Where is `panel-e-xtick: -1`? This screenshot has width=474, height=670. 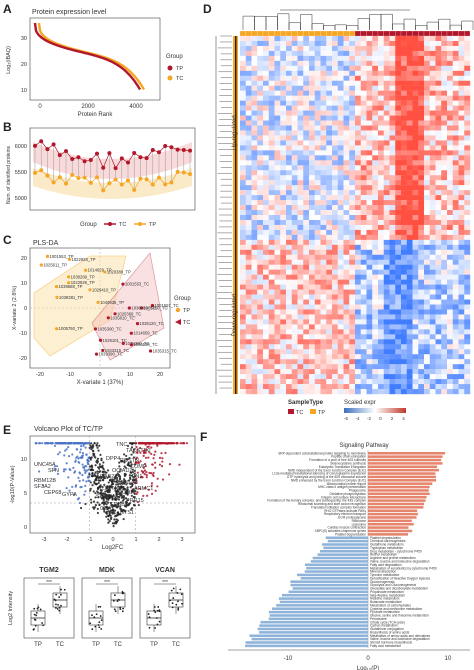 panel-e-xtick: -1 is located at coordinates (90, 540).